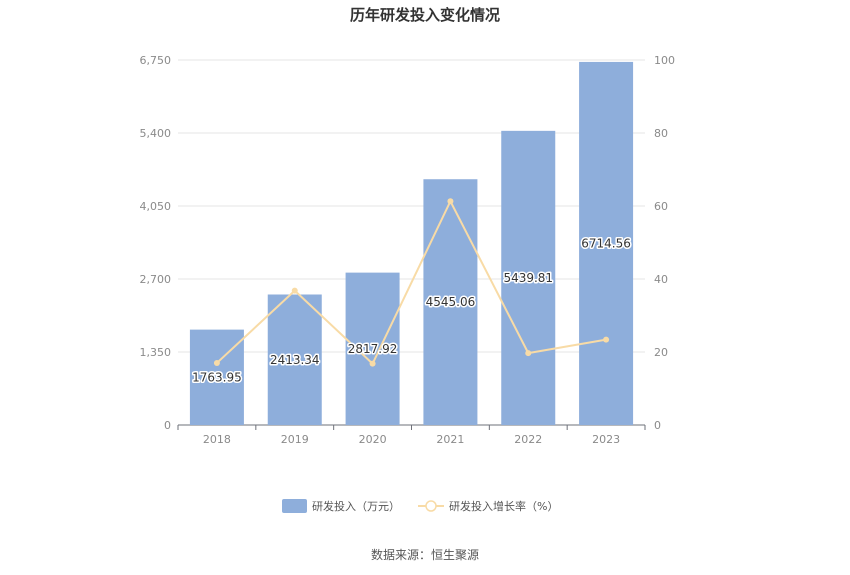 The height and width of the screenshot is (575, 850). What do you see at coordinates (664, 243) in the screenshot?
I see `y-axis-right: 0 20 40 60 80 100` at bounding box center [664, 243].